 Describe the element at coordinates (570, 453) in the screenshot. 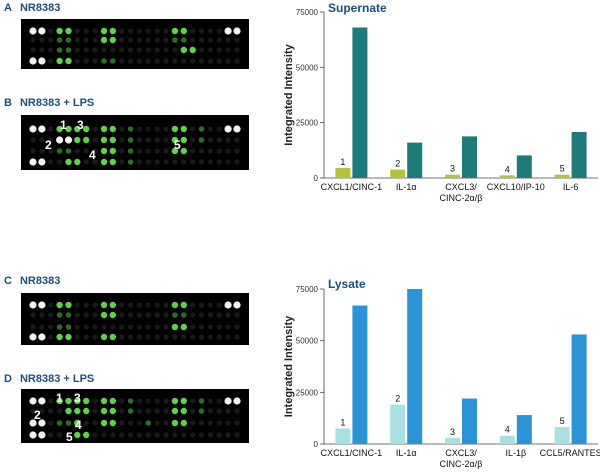

I see `x-category-label: CCL5/RANTES` at that location.